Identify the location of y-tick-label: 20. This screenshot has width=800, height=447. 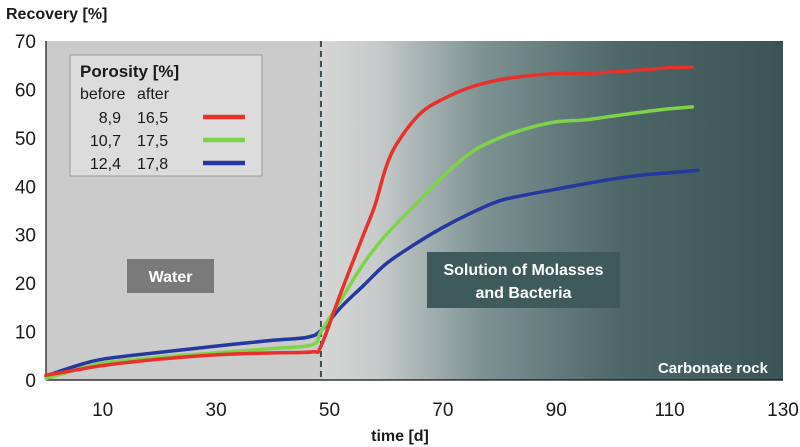
(25, 284).